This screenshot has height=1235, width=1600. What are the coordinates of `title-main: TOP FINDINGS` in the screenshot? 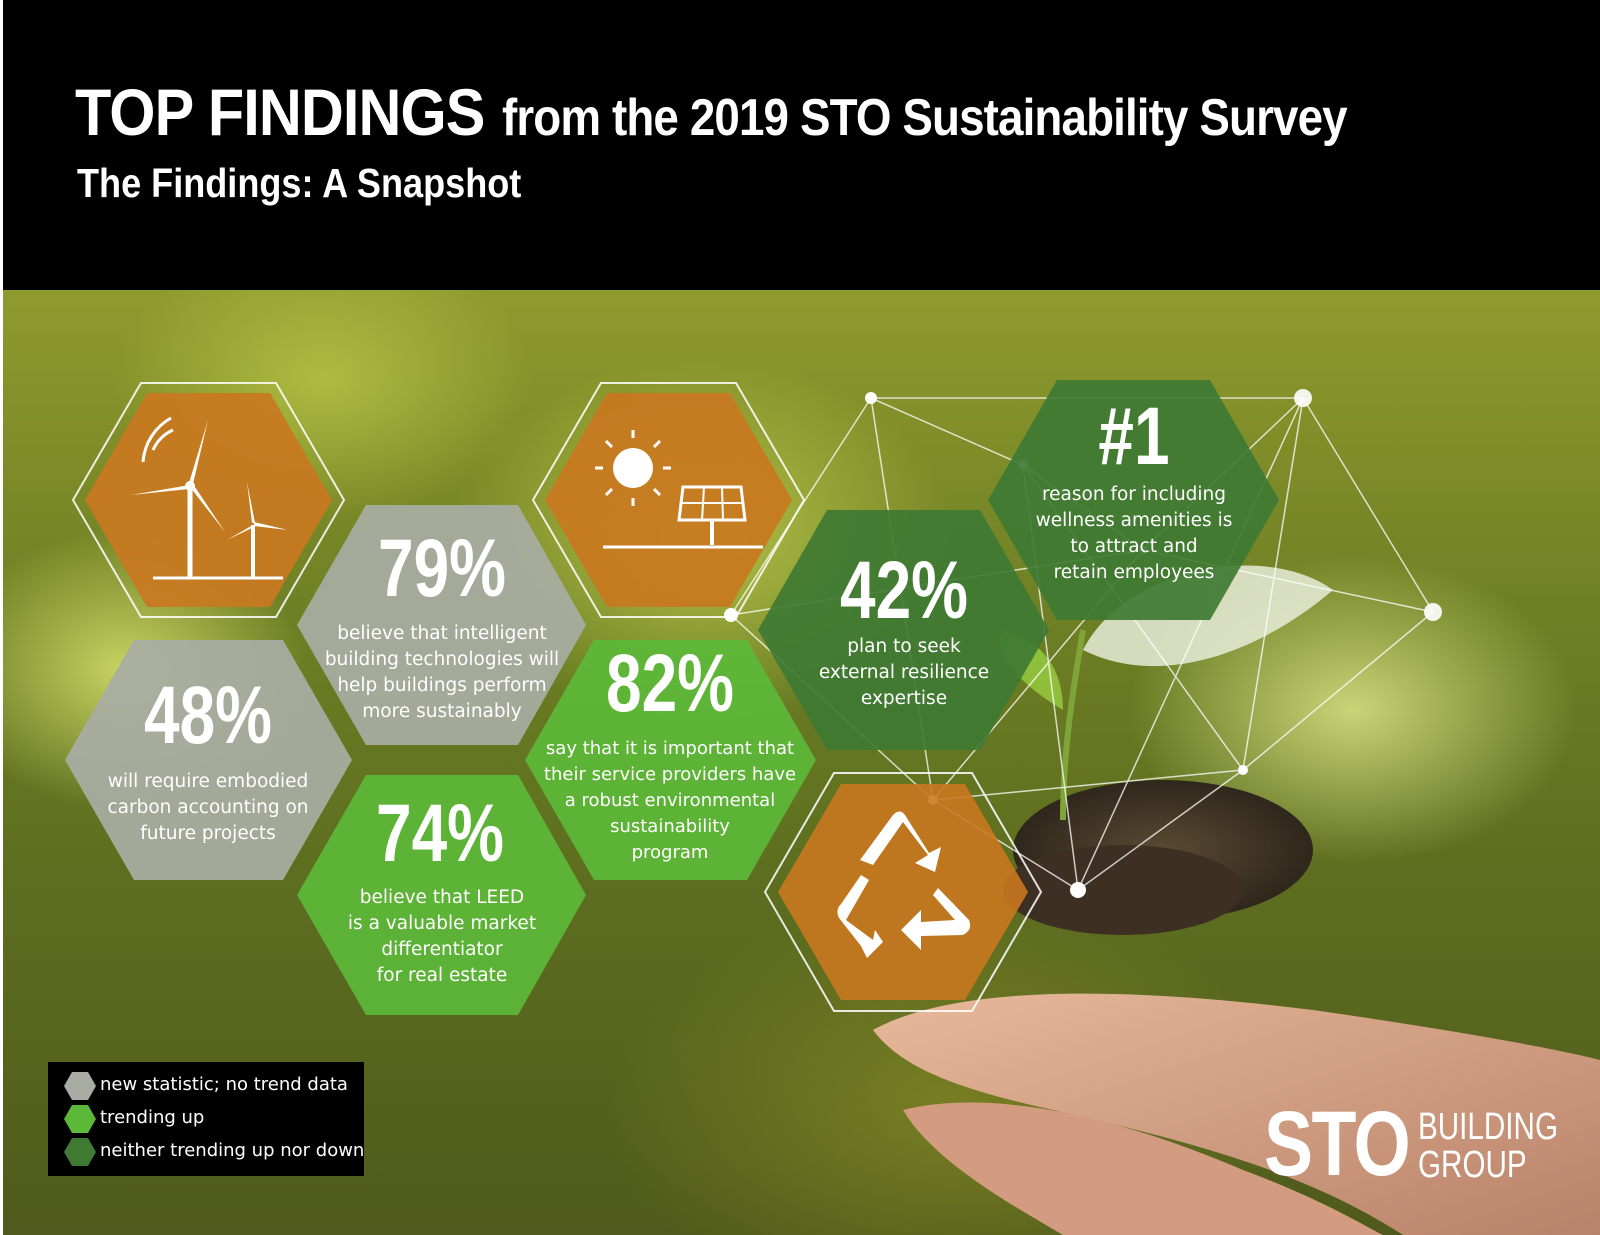 It's located at (280, 112).